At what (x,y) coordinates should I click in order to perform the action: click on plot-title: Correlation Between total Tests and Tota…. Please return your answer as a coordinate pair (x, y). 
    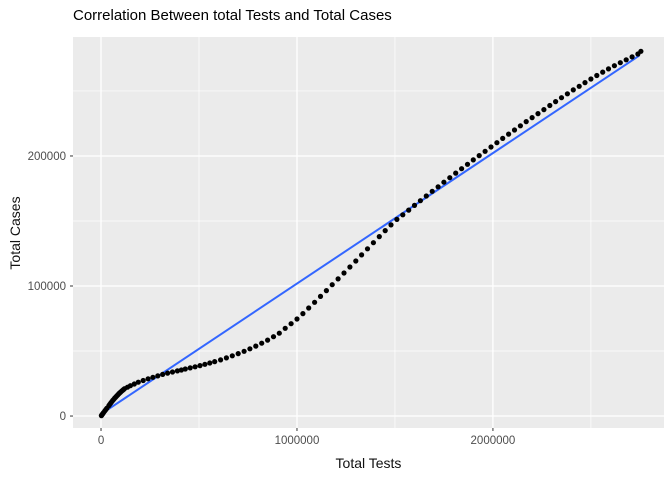
    Looking at the image, I should click on (232, 15).